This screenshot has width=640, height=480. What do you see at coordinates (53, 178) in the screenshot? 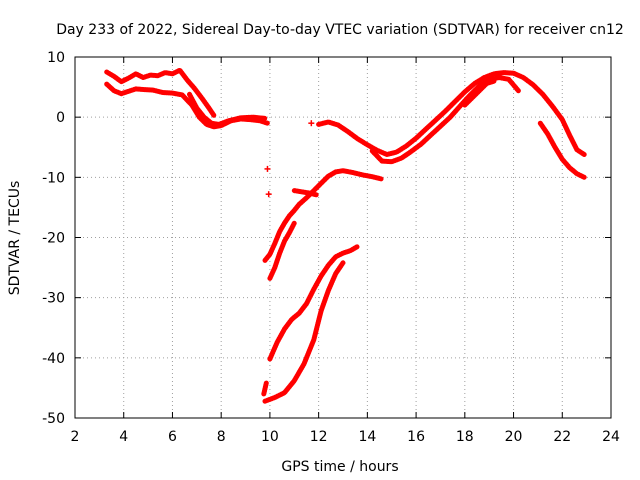
I see `y-tick-label: -10` at bounding box center [53, 178].